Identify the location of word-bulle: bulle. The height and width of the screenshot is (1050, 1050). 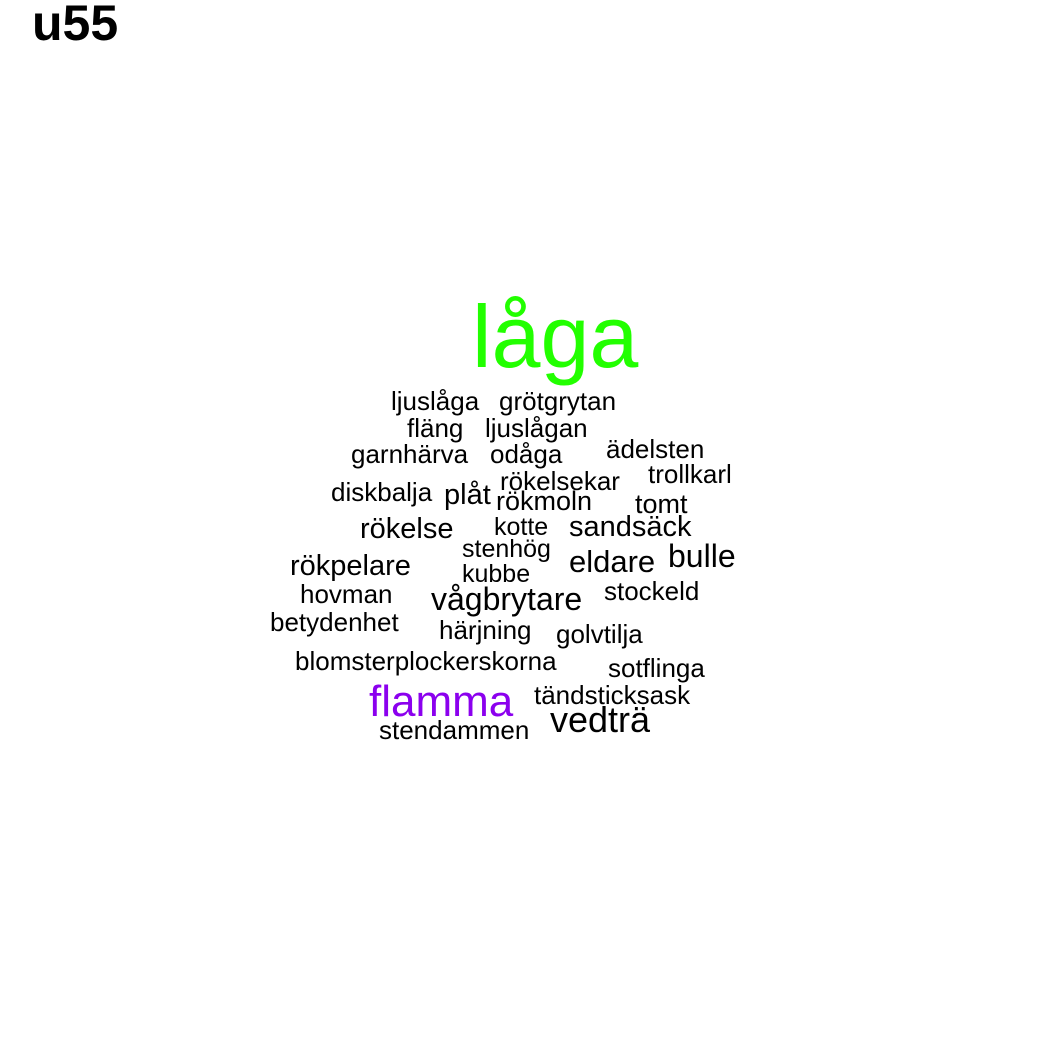
(702, 556).